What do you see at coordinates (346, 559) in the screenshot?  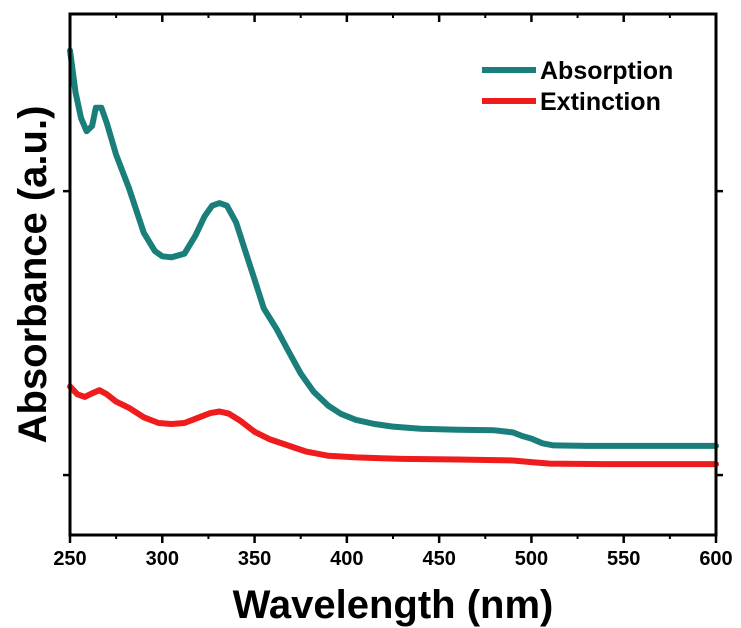 I see `x-tick-label: 400` at bounding box center [346, 559].